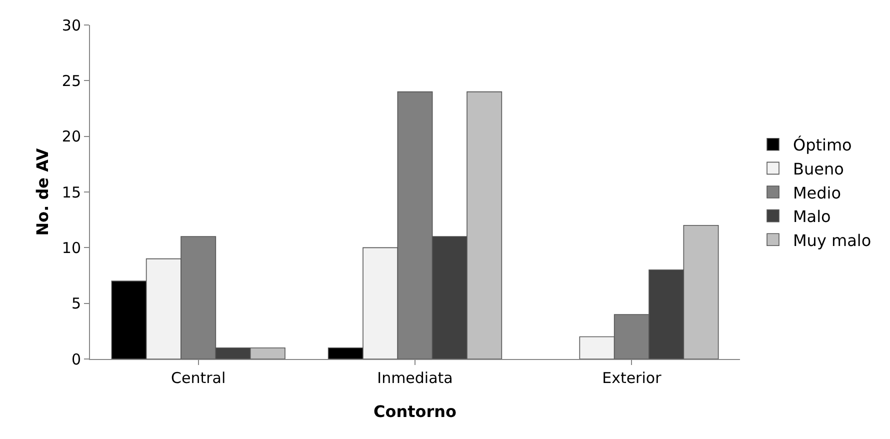  Describe the element at coordinates (822, 145) in the screenshot. I see `legend-label: Óptimo` at that location.